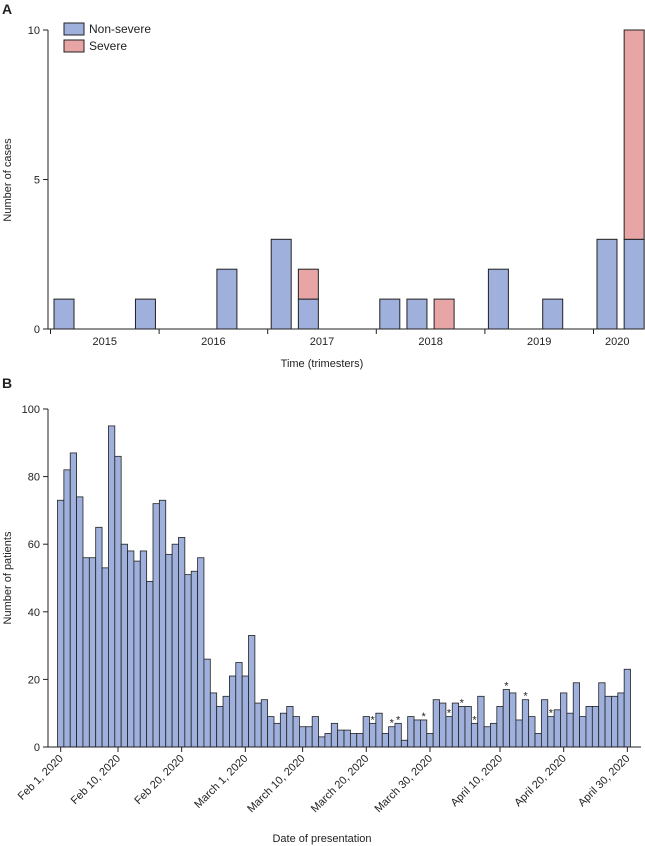 The height and width of the screenshot is (846, 645). What do you see at coordinates (120, 29) in the screenshot?
I see `legend-label-non-severe: Non-severe` at bounding box center [120, 29].